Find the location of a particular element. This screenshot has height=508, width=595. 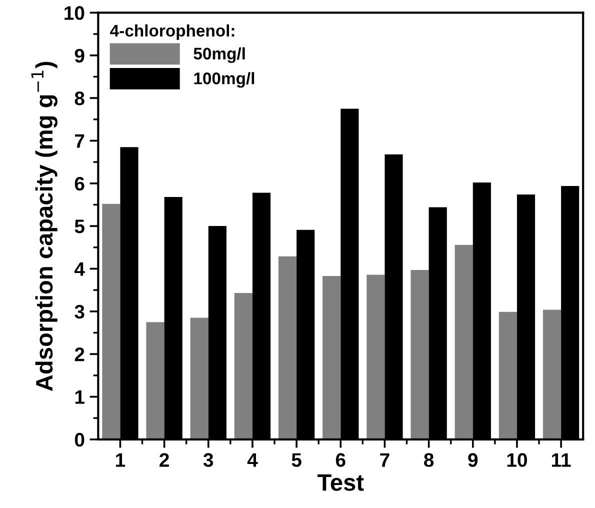

y-tick-label: 1 is located at coordinates (79, 397).